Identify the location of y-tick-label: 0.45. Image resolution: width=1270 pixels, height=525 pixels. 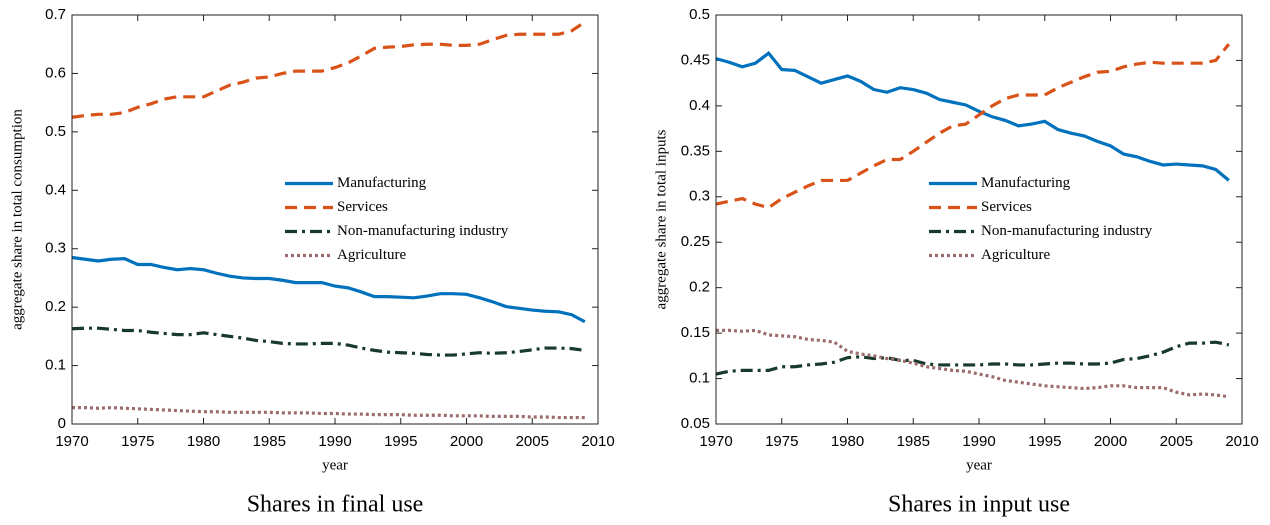
(695, 59).